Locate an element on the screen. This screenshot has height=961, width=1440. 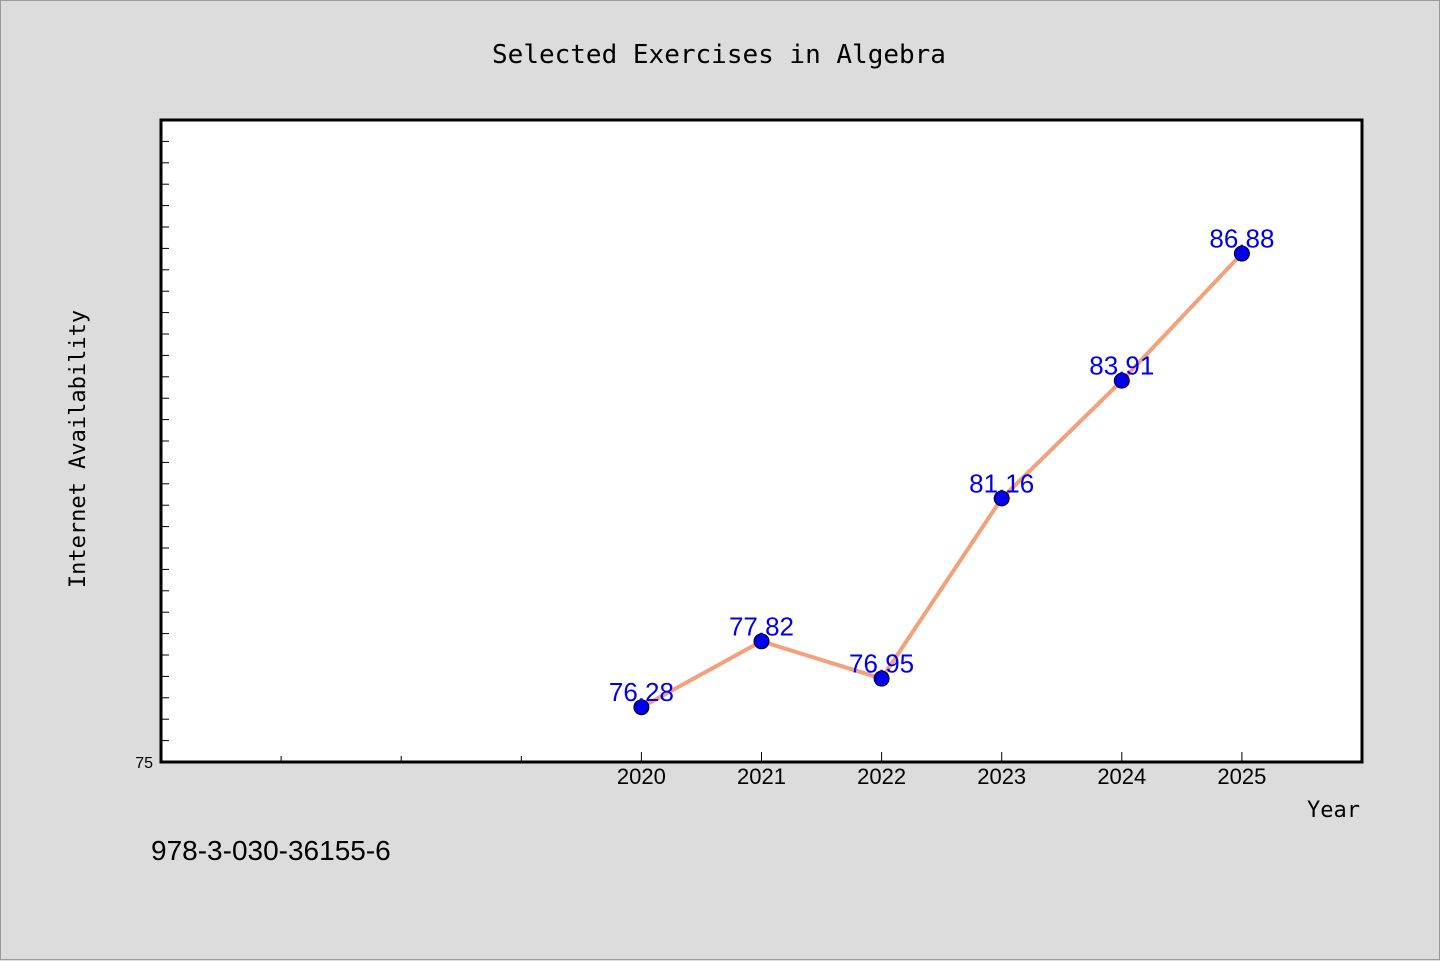
y-axis-ticks is located at coordinates (165, 441).